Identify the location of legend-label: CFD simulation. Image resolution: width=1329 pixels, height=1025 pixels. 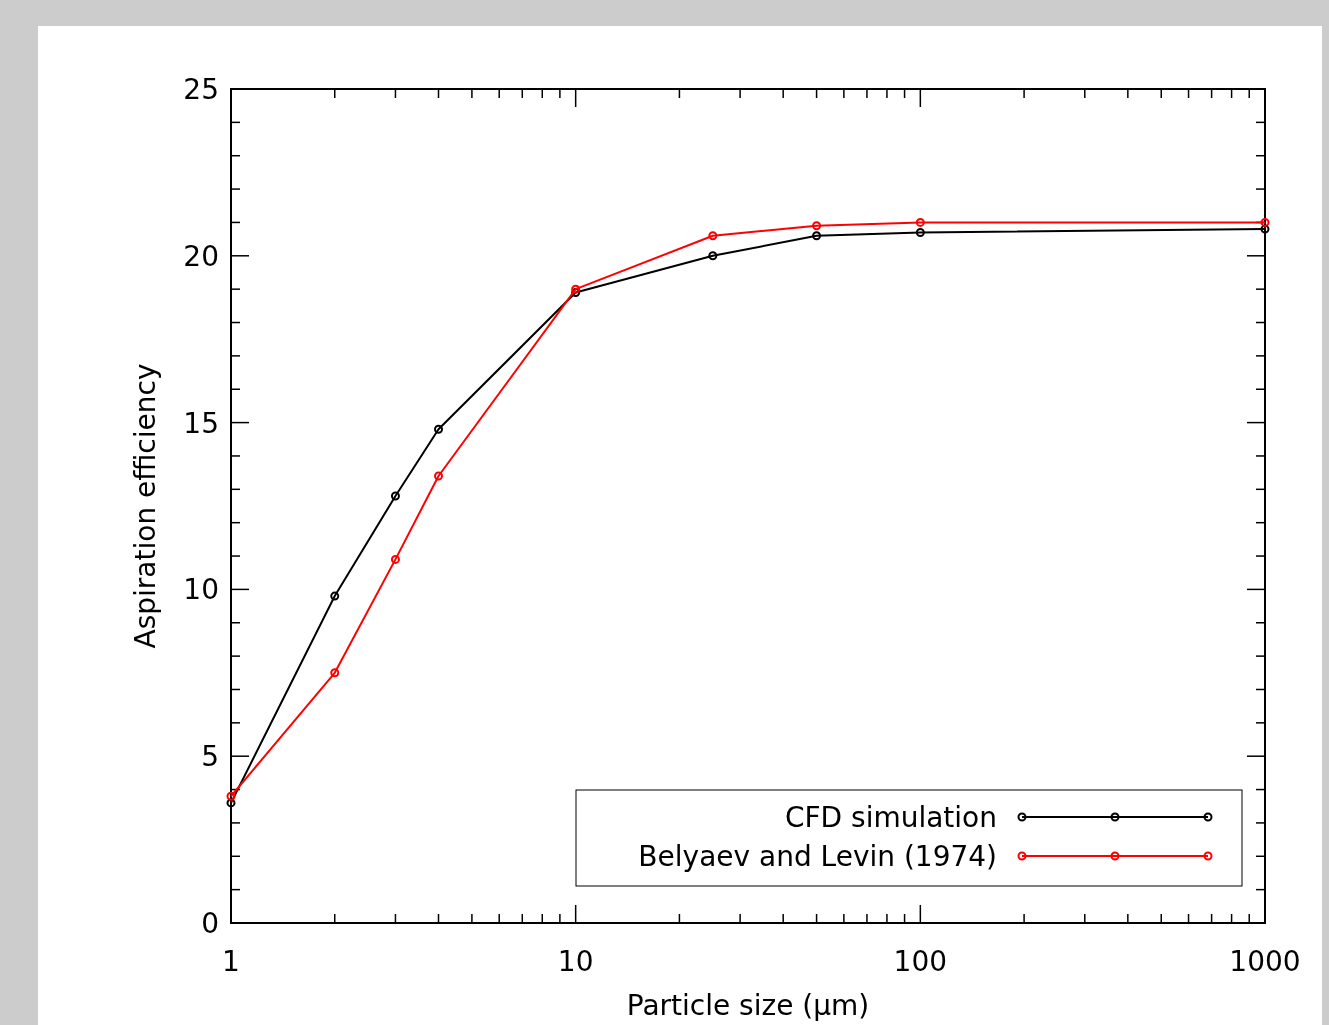
(890, 817).